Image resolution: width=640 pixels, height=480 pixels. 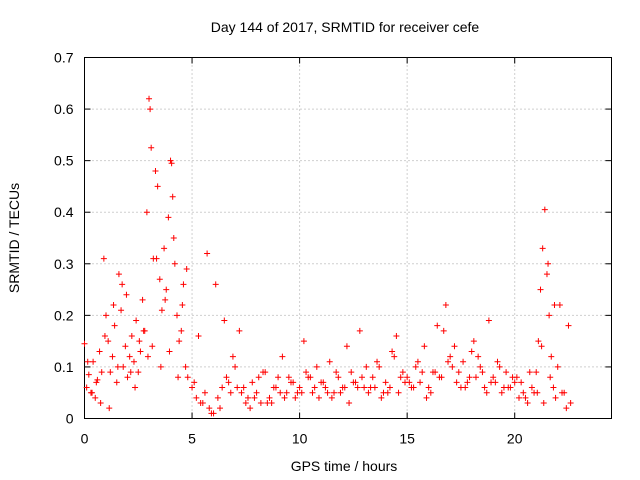 What do you see at coordinates (64, 212) in the screenshot?
I see `y-tick-label: 0.4` at bounding box center [64, 212].